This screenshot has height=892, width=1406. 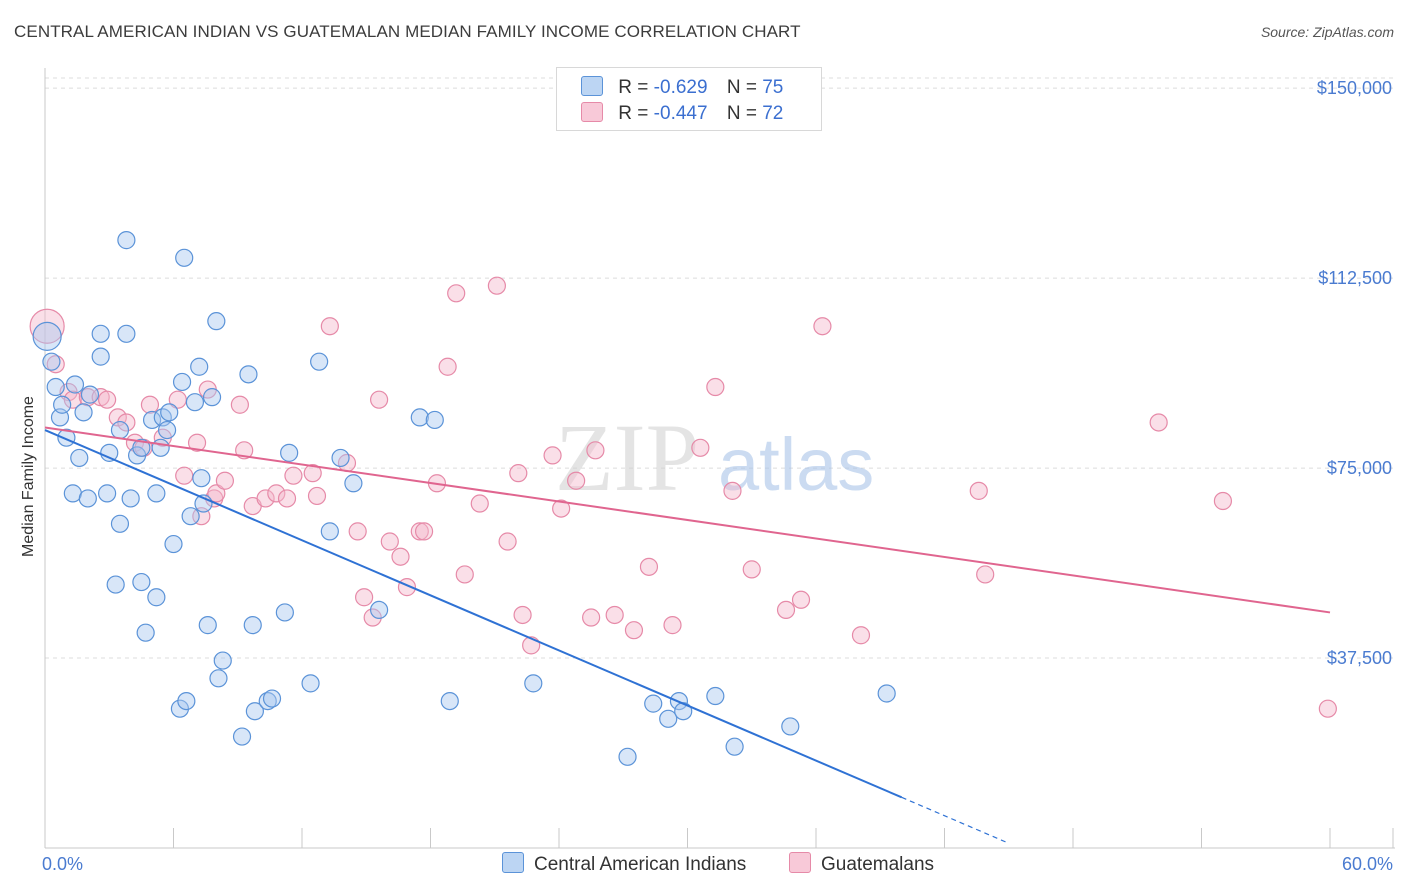 I want to click on legend-swatch-blue, so click(x=592, y=86).